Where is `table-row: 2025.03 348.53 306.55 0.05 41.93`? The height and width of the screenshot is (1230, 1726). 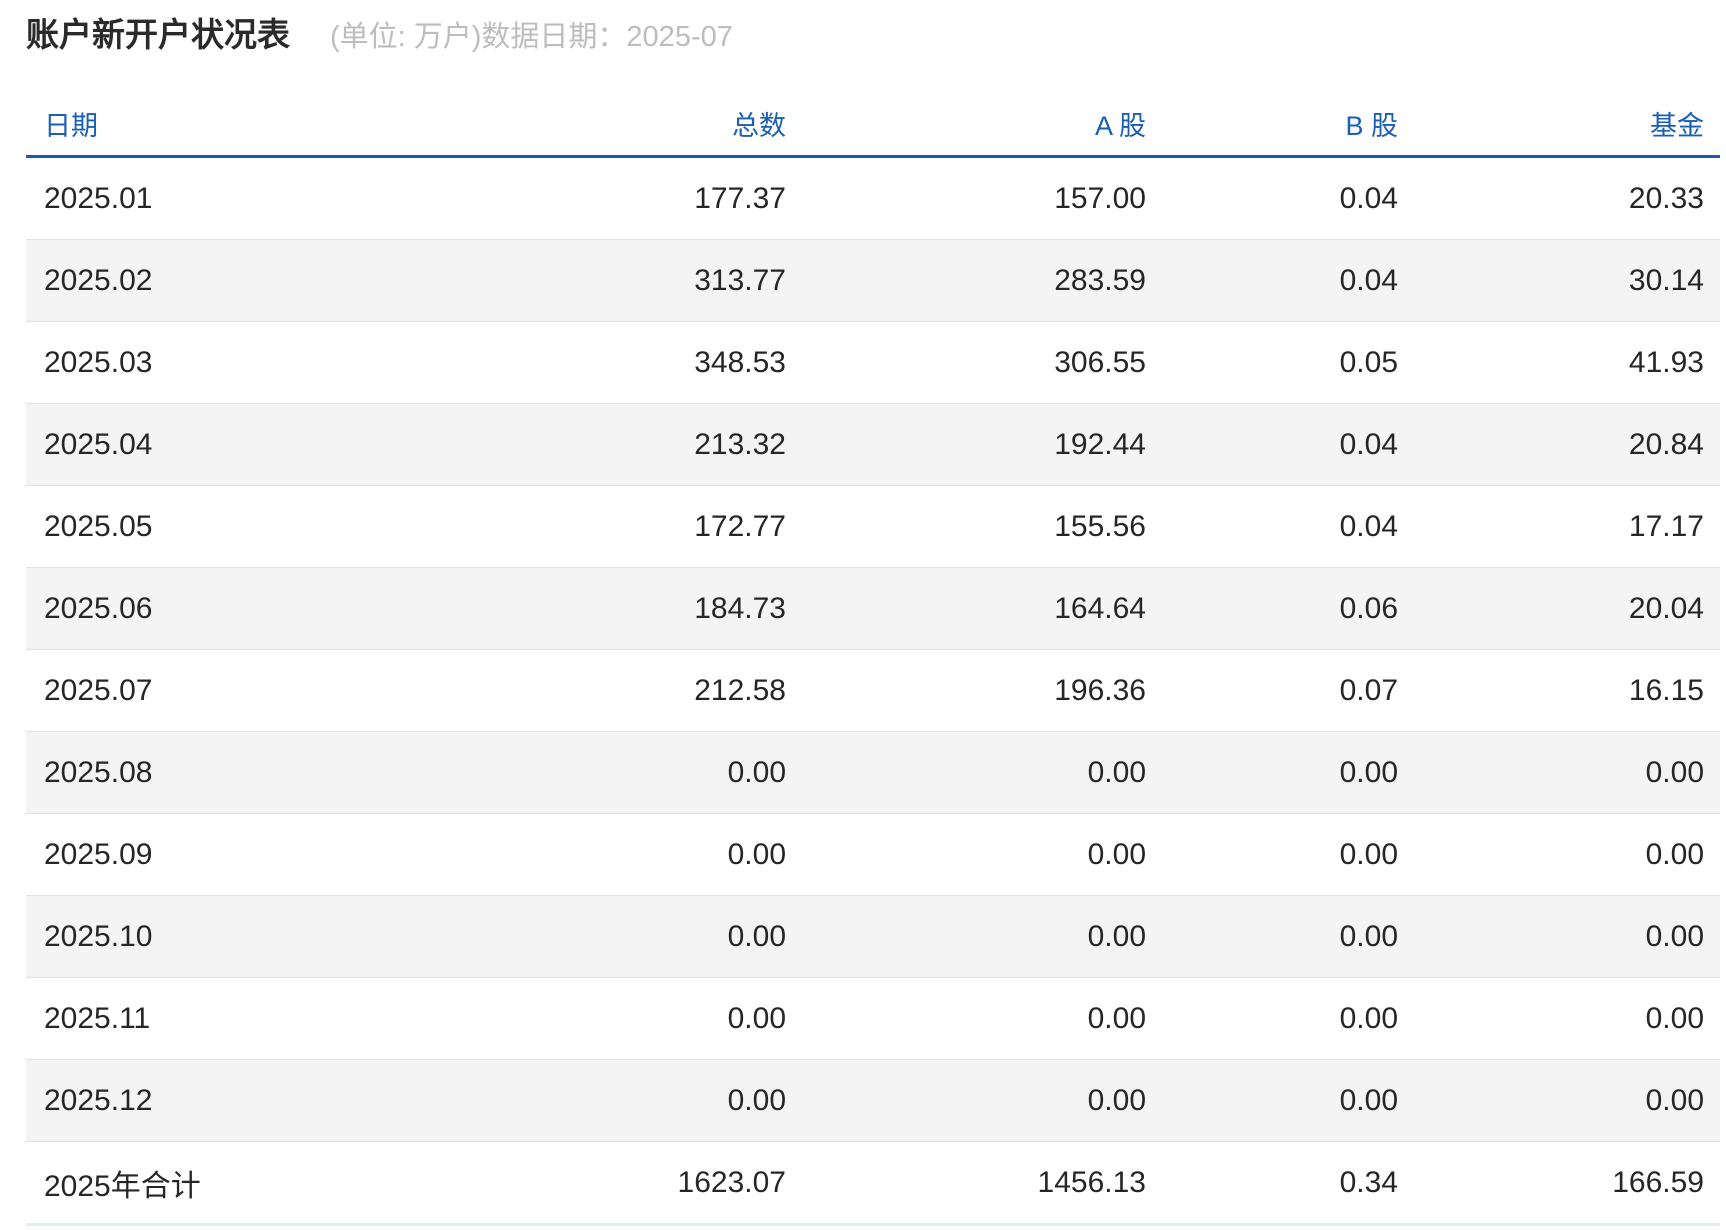
table-row: 2025.03 348.53 306.55 0.05 41.93 is located at coordinates (873, 362).